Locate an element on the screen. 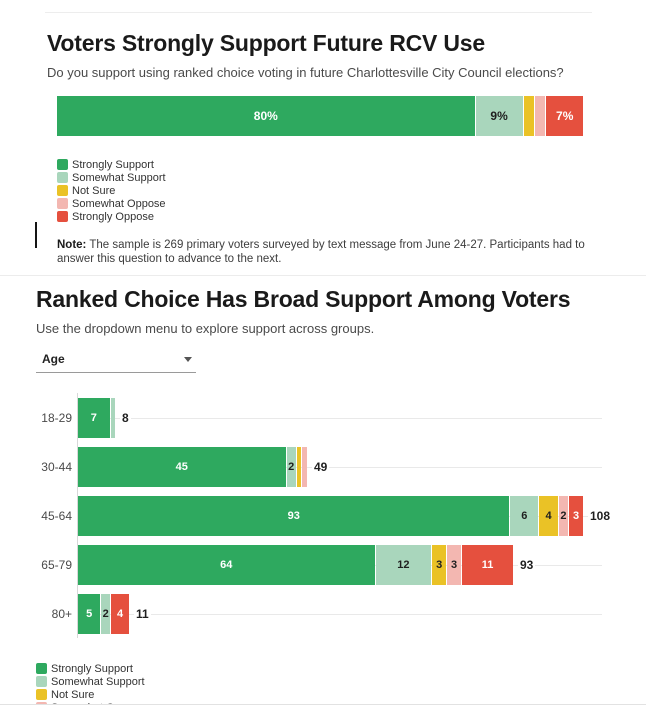 This screenshot has height=705, width=646. dropdown-selected-value: Age is located at coordinates (53, 359).